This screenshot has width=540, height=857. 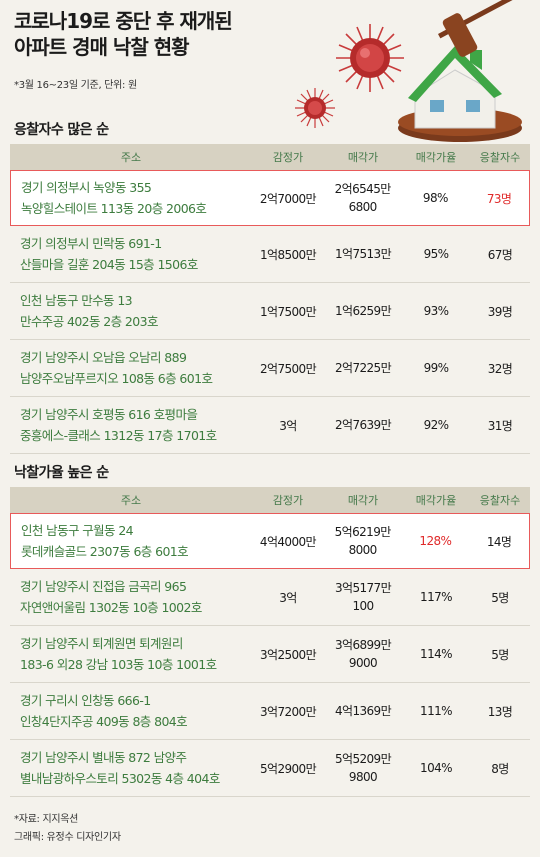 I want to click on sale-rate-cell: 95%, so click(x=436, y=254).